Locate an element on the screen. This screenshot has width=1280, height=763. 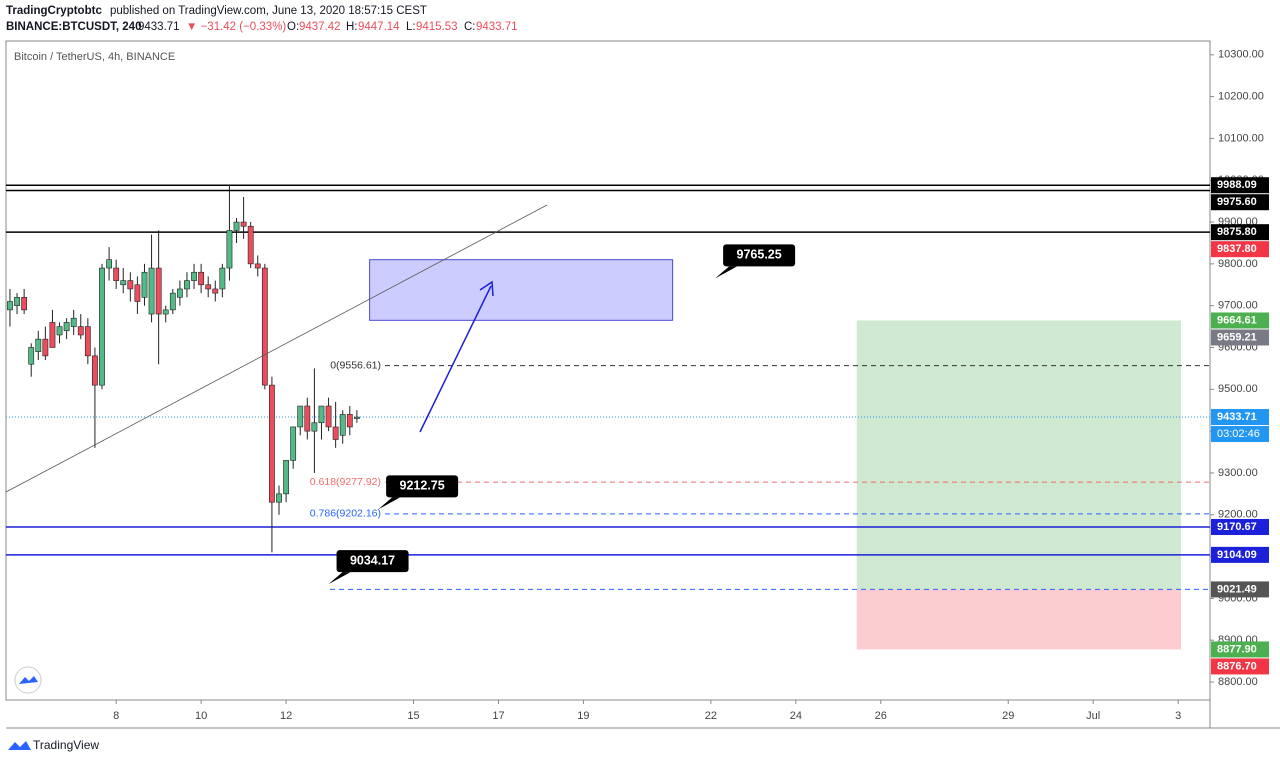
price-label: 9104.09 is located at coordinates (1237, 555).